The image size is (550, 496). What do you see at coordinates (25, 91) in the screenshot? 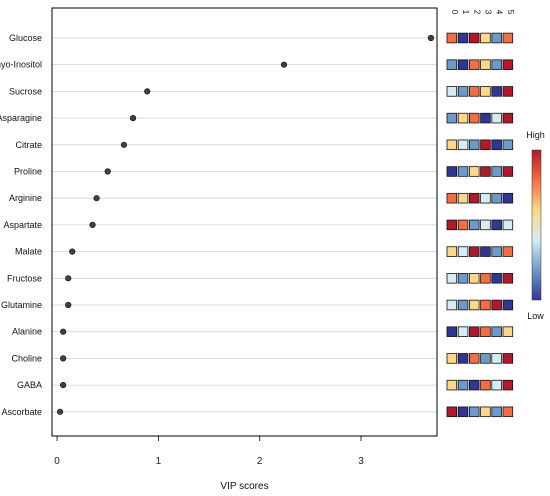
I see `metabolite-label-2: Sucrose` at bounding box center [25, 91].